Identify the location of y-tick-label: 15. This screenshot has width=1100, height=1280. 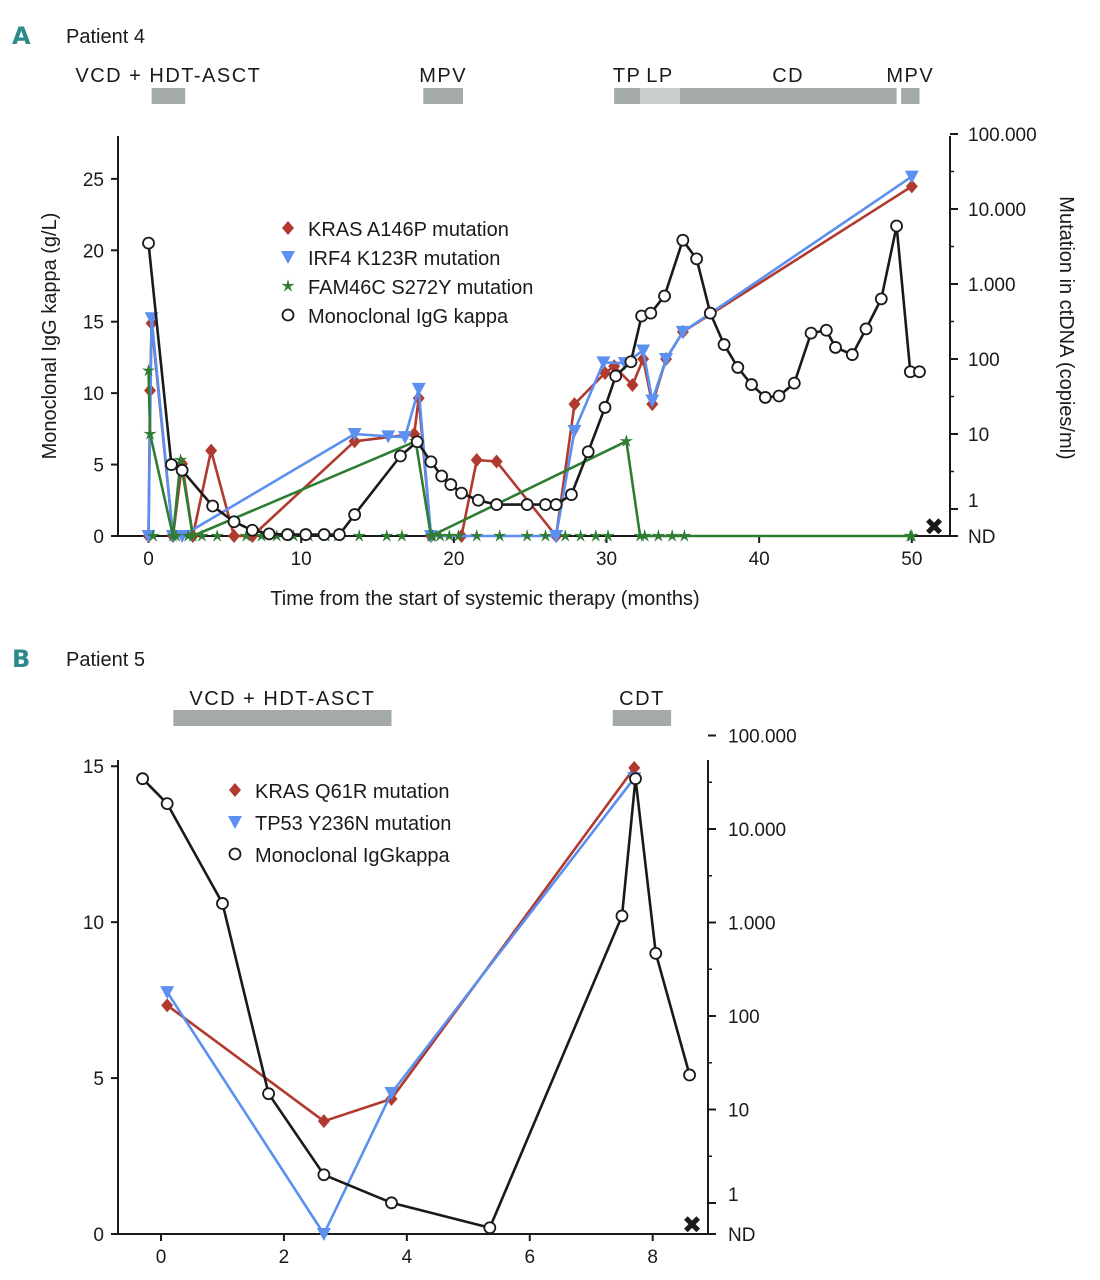
(93, 767).